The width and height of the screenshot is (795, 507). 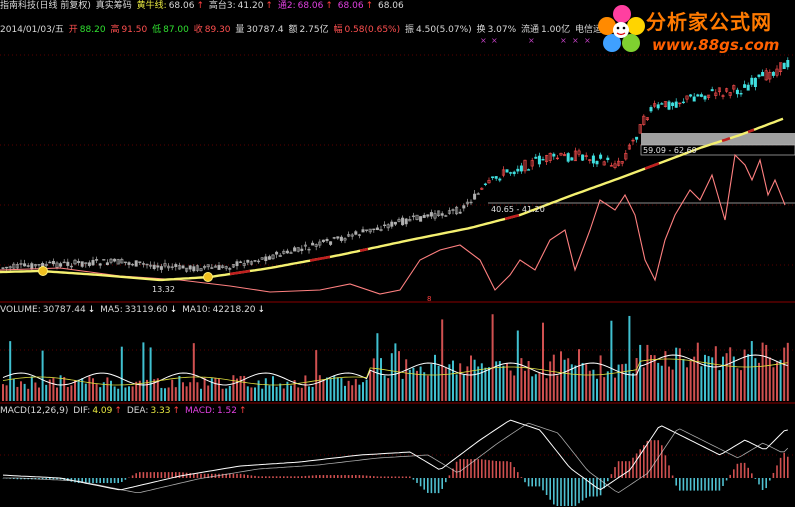 What do you see at coordinates (293, 30) in the screenshot?
I see `amount-label: 额` at bounding box center [293, 30].